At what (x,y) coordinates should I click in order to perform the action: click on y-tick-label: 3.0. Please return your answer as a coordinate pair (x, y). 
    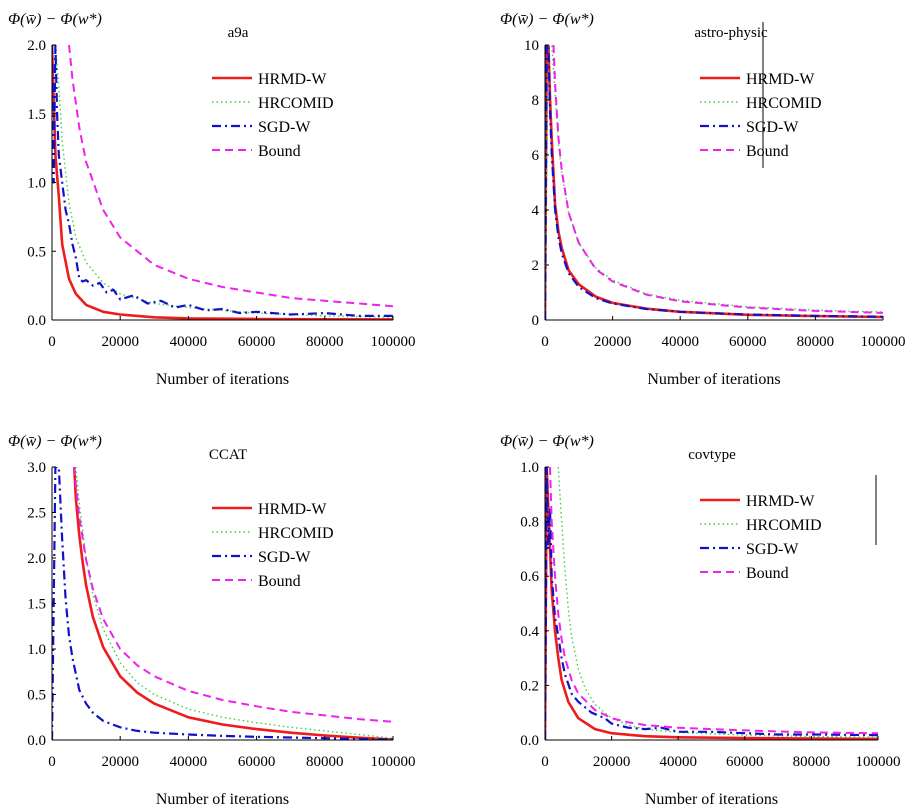
    Looking at the image, I should click on (36, 468).